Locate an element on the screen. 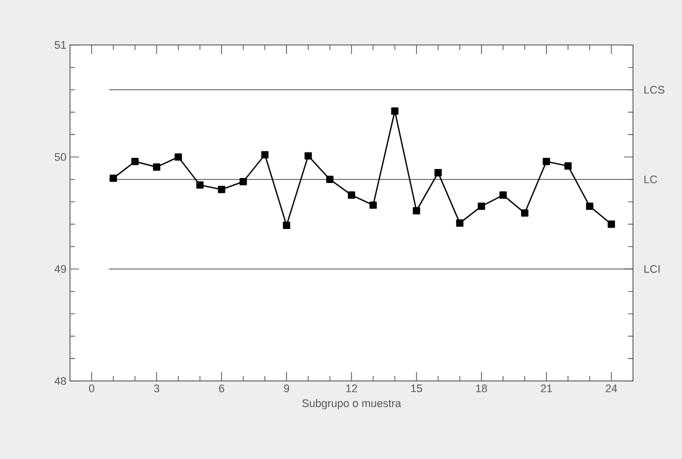  x-tick-label: 15 is located at coordinates (416, 388).